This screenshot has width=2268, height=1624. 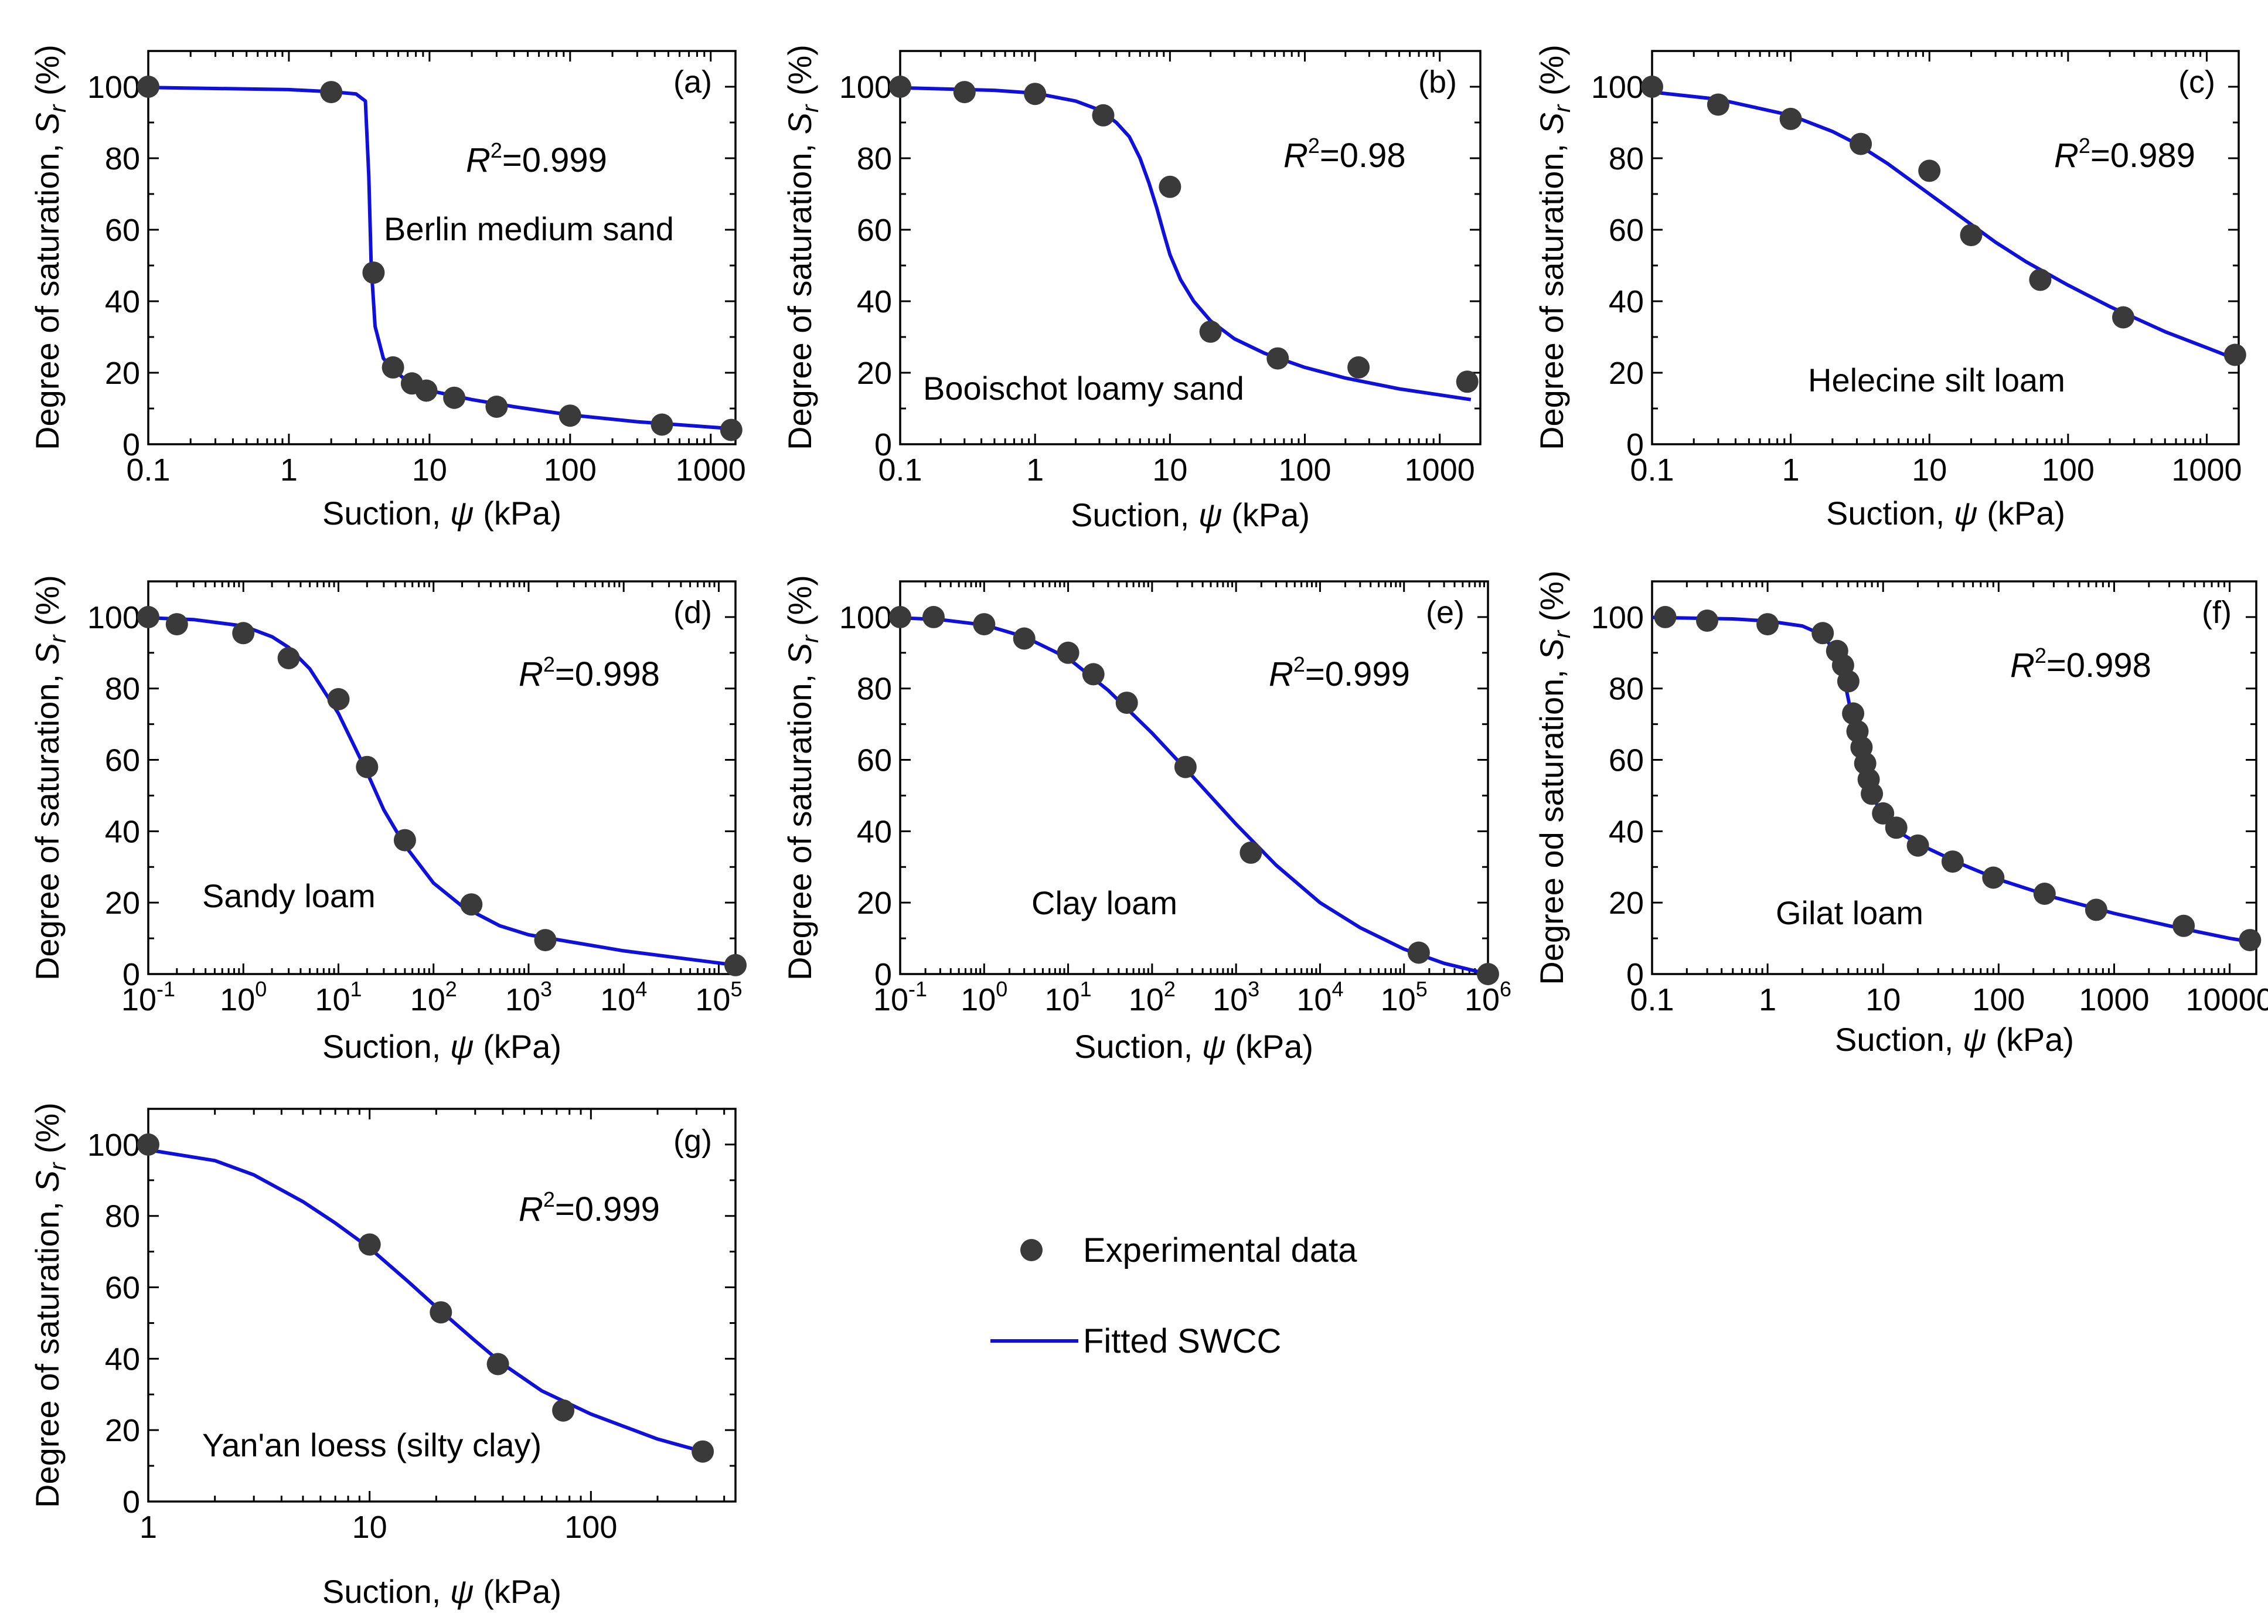 What do you see at coordinates (372, 1444) in the screenshot?
I see `soil-name: Yan'an loess (silty clay)` at bounding box center [372, 1444].